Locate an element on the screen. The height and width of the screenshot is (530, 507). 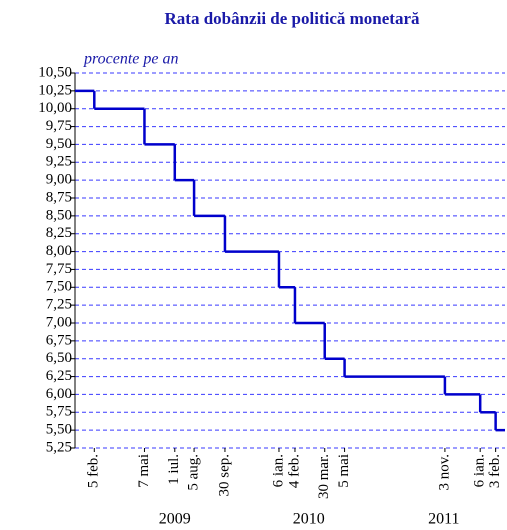
year-label: 2011 is located at coordinates (443, 519).